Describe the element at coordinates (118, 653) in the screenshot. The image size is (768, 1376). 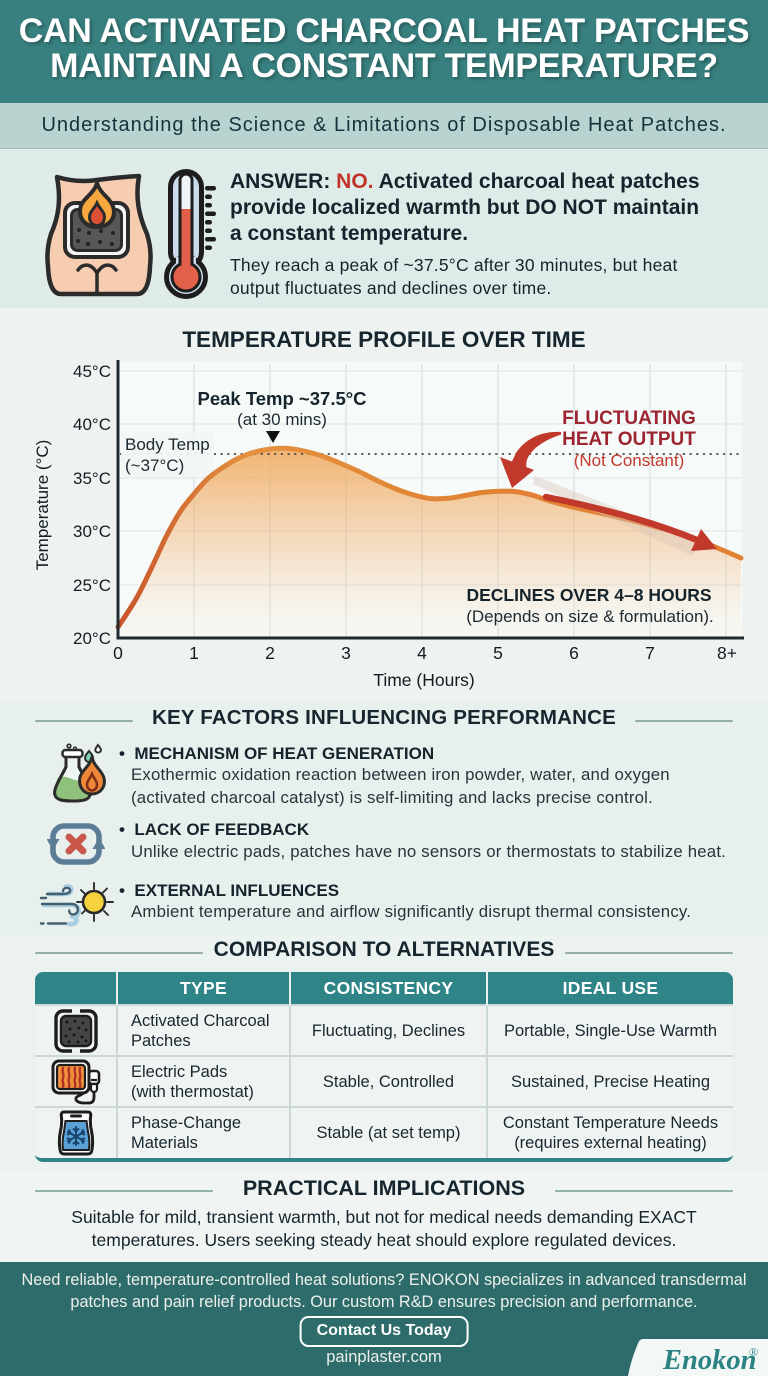
I see `svg-text: 0` at that location.